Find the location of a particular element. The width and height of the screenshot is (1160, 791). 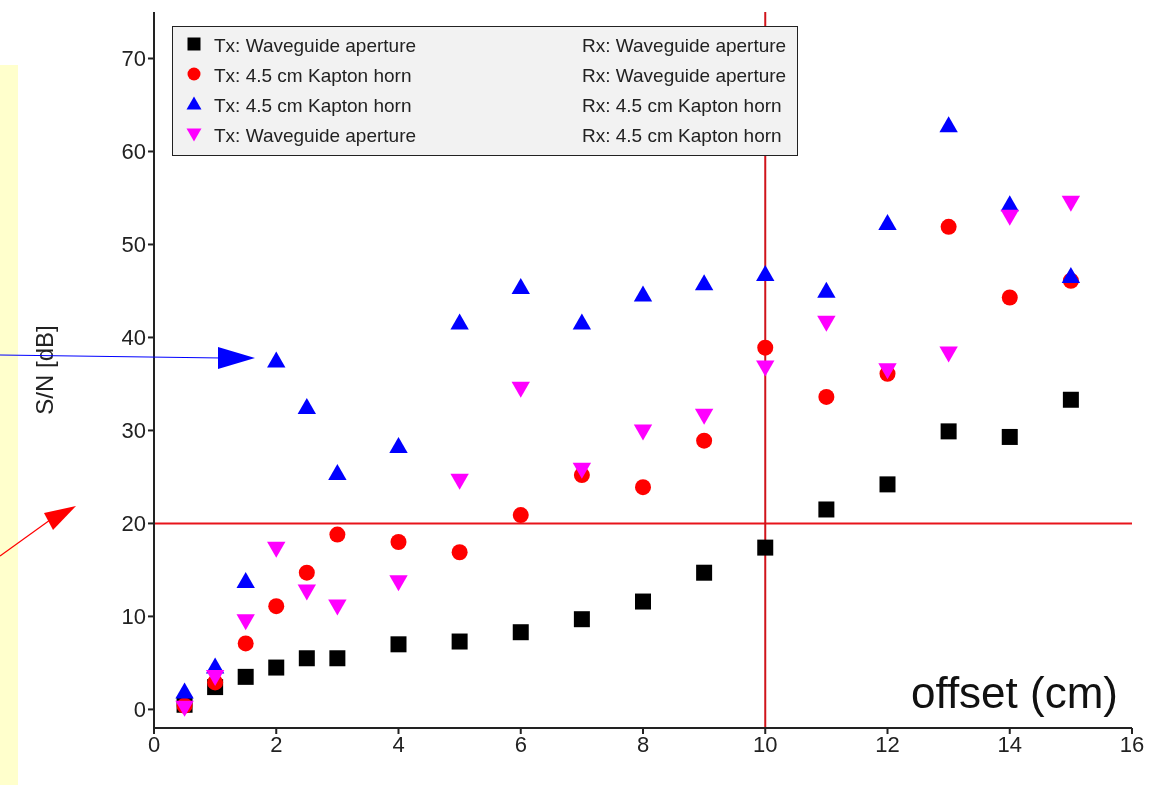

x-axis-title: offset (cm) is located at coordinates (1014, 692).